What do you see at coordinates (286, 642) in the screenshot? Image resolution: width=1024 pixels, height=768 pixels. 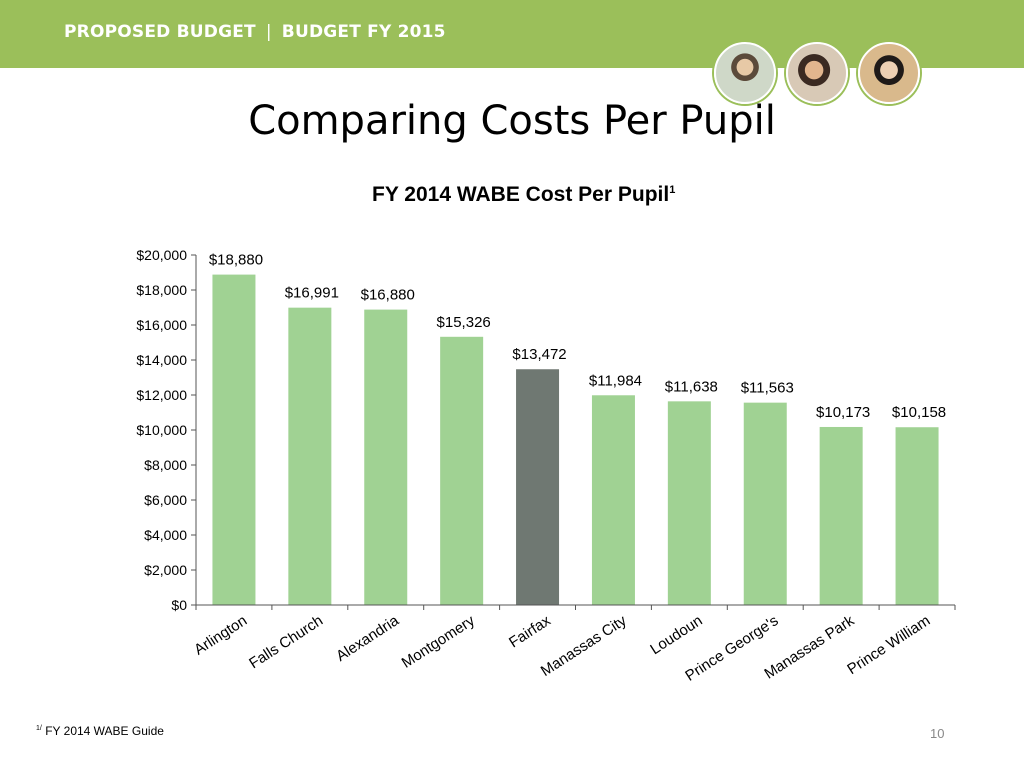 I see `x-tick-label: Falls Church` at bounding box center [286, 642].